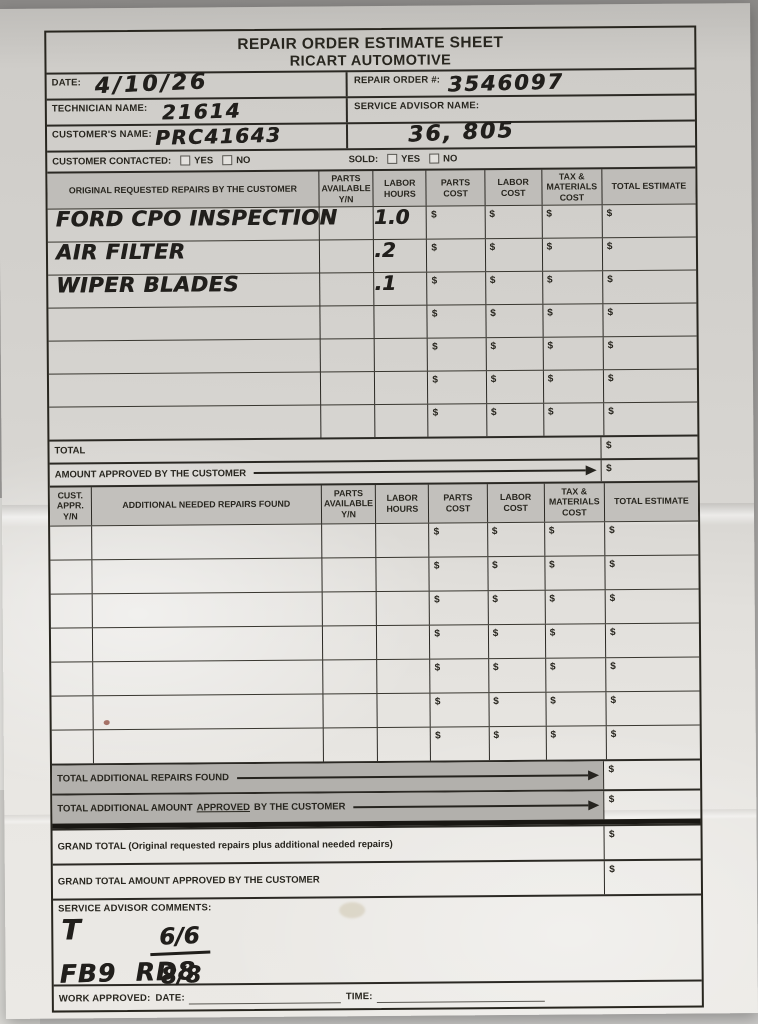 The image size is (758, 1024). What do you see at coordinates (197, 136) in the screenshot?
I see `customer-name-field: CUSTOMER'S NAME: PRC41643` at bounding box center [197, 136].